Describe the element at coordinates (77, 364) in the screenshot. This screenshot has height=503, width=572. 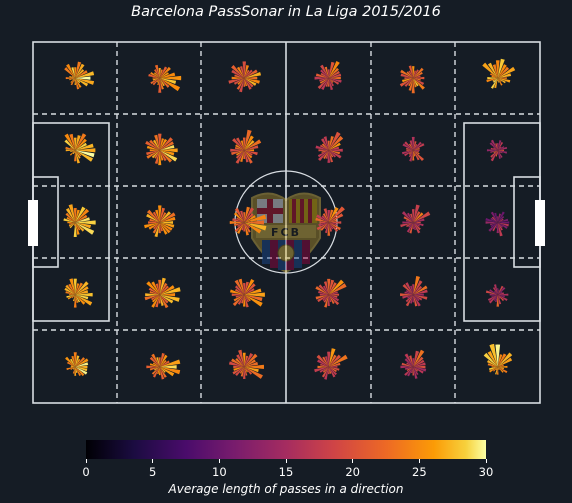
I see `sonar-r4-c0` at that location.